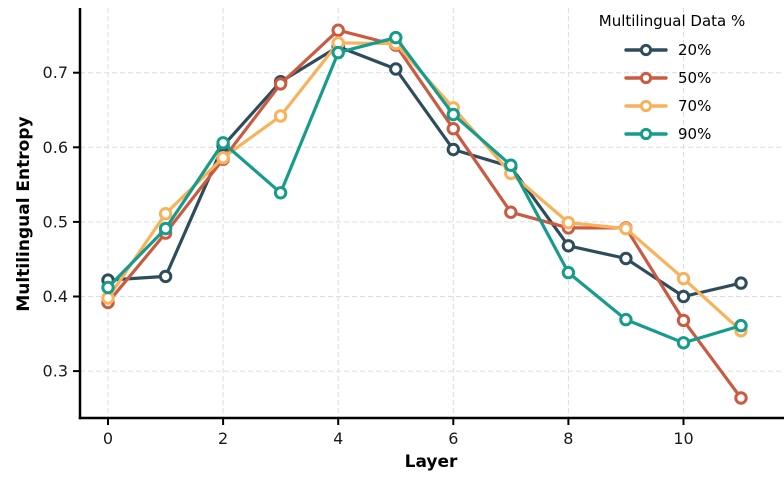  Describe the element at coordinates (165, 214) in the screenshot. I see `data-point-70%-layer-1` at that location.